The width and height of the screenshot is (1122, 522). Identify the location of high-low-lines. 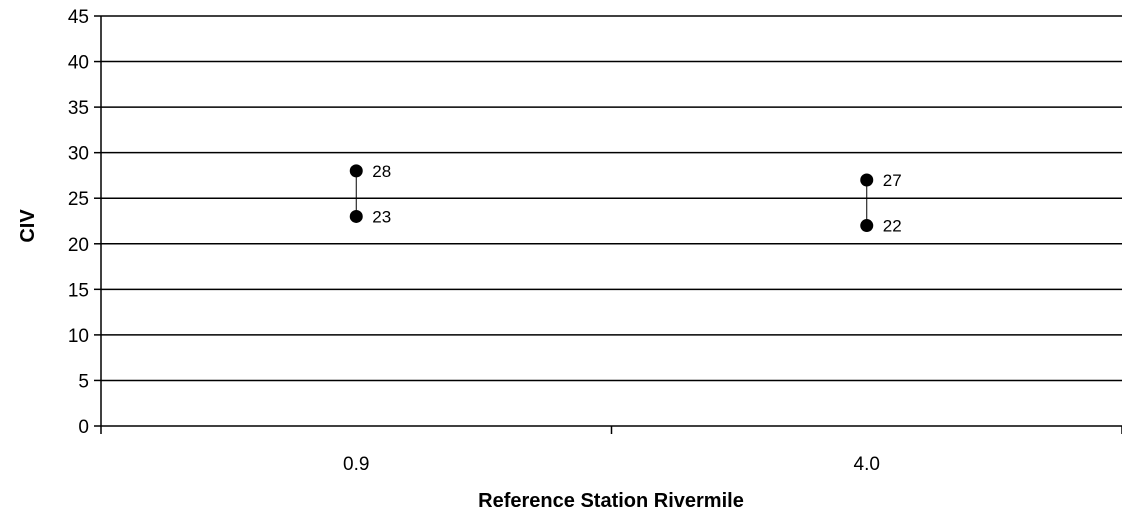
(611, 198).